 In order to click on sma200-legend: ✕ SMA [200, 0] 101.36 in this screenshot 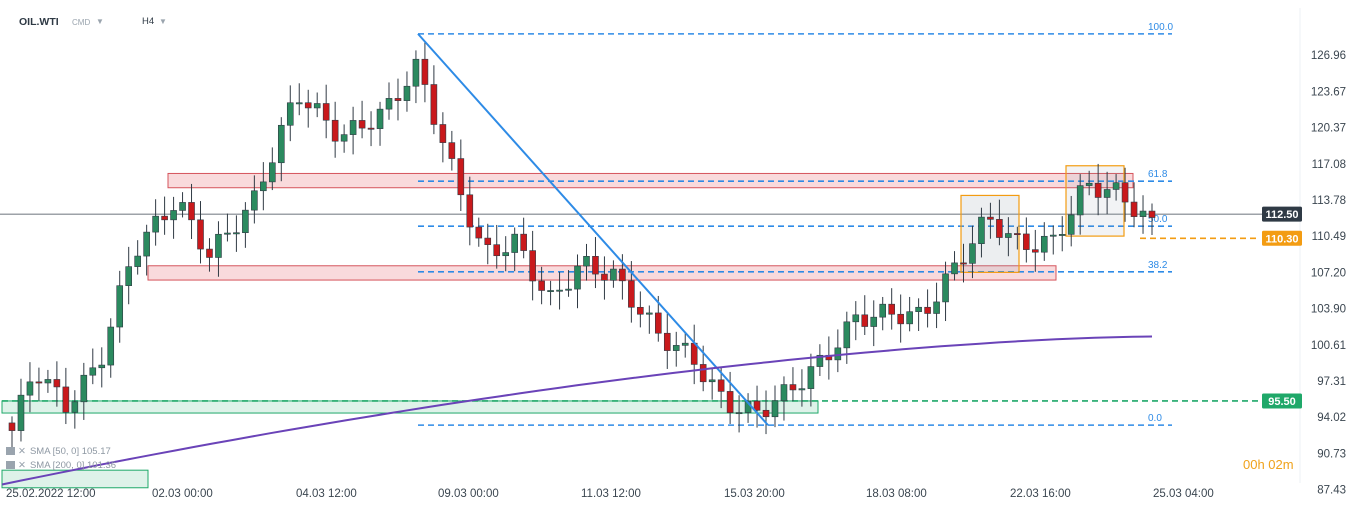, I will do `click(61, 465)`.